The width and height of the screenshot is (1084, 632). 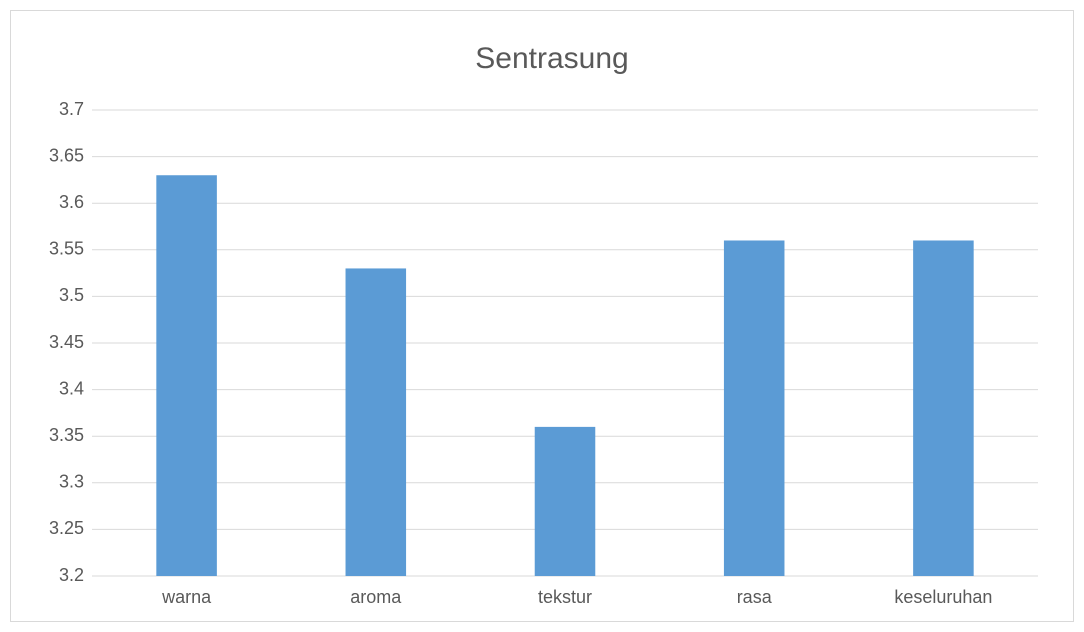 What do you see at coordinates (66, 155) in the screenshot?
I see `y-tick-label: 3.65` at bounding box center [66, 155].